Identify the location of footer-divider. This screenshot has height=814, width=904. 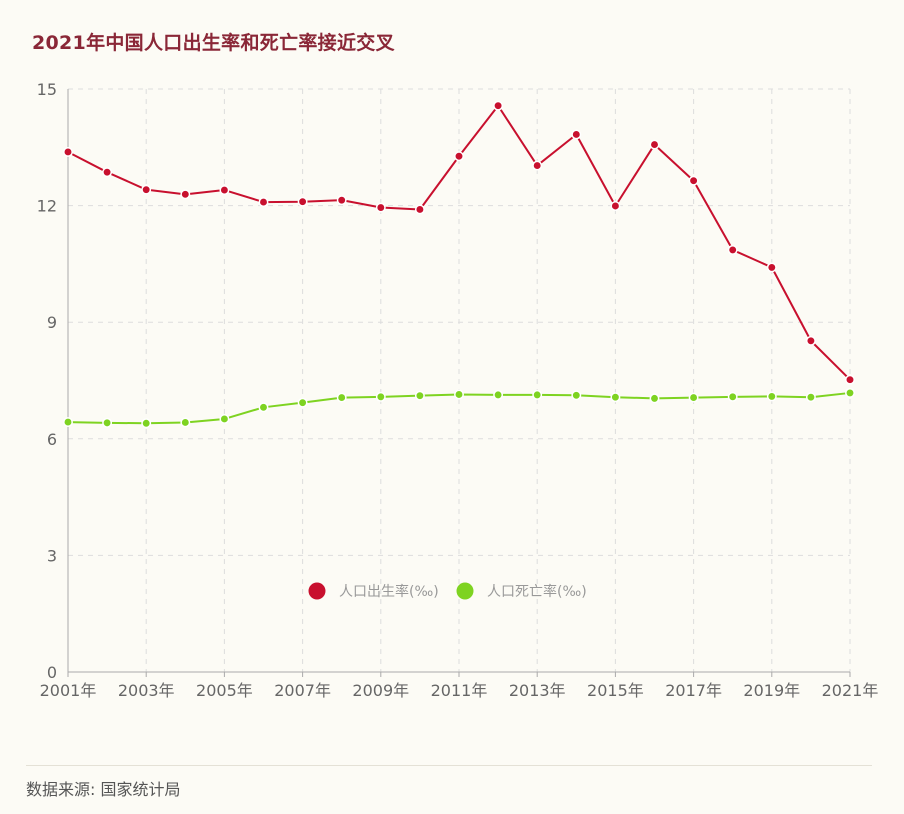
(449, 765).